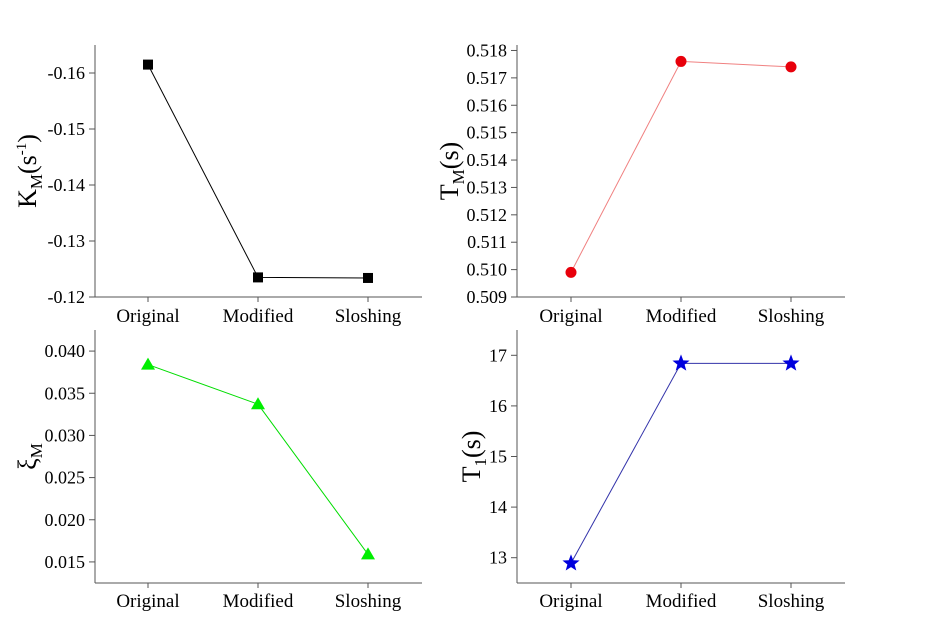  Describe the element at coordinates (67, 241) in the screenshot. I see `y-tick-label: -0.13` at that location.